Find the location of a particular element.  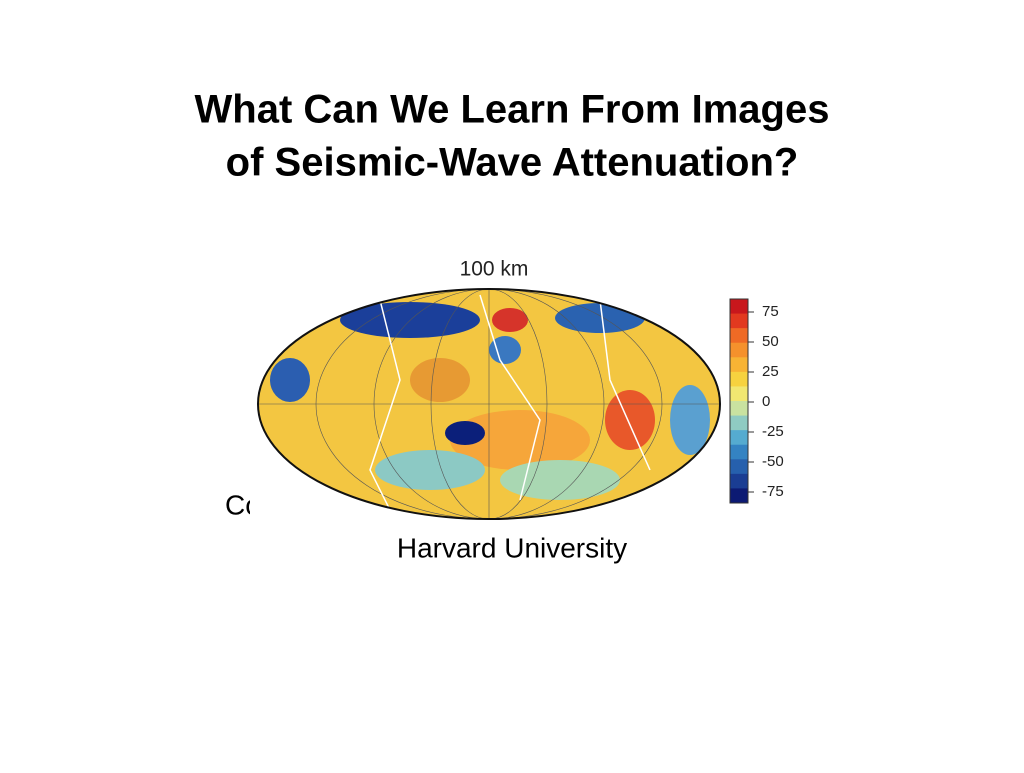

colorbar-tick-label: -50 is located at coordinates (773, 461).